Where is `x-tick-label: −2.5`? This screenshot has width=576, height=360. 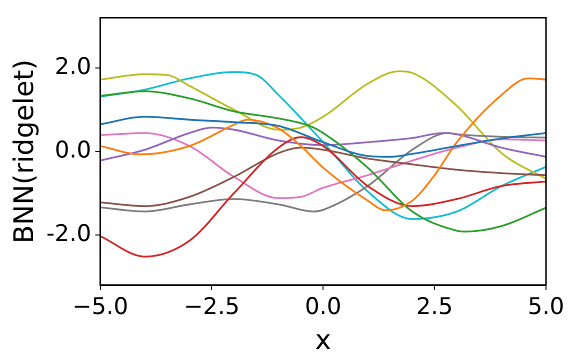 x-tick-label: −2.5 is located at coordinates (212, 307).